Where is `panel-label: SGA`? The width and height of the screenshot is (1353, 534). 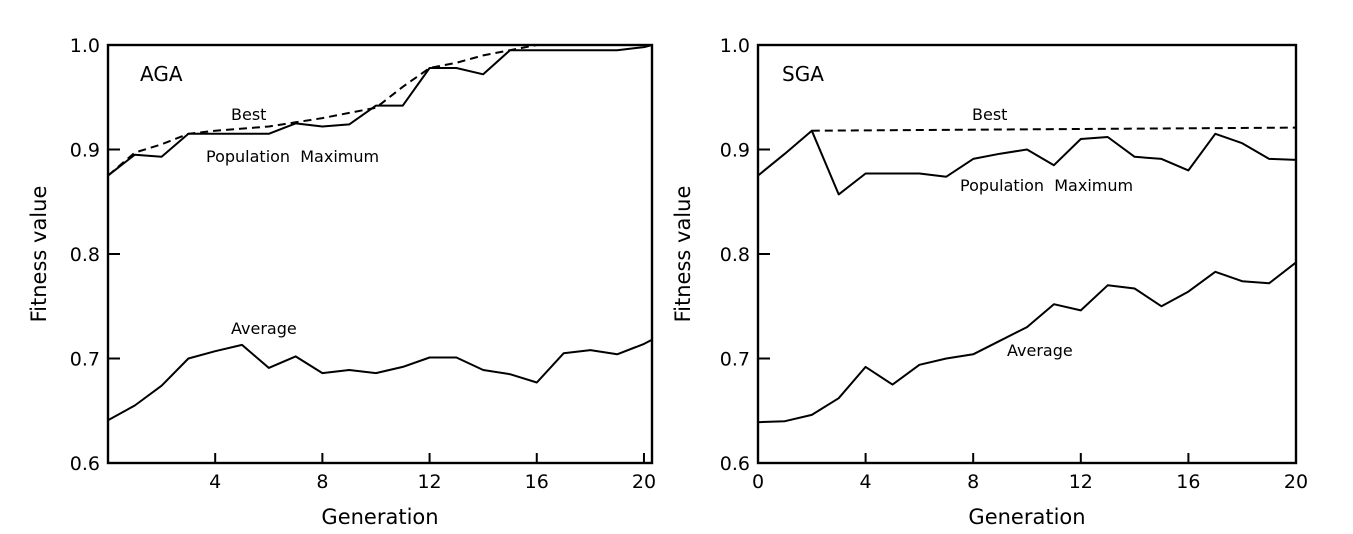
panel-label: SGA is located at coordinates (803, 74).